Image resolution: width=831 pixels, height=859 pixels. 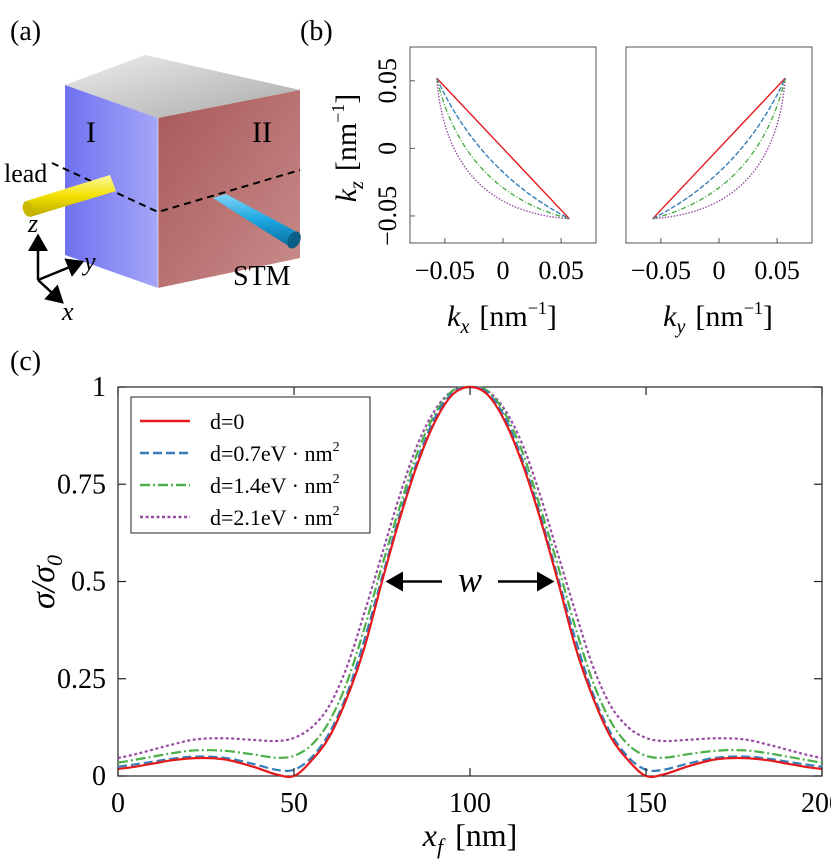 What do you see at coordinates (99, 387) in the screenshot?
I see `c-ytick-label: 1` at bounding box center [99, 387].